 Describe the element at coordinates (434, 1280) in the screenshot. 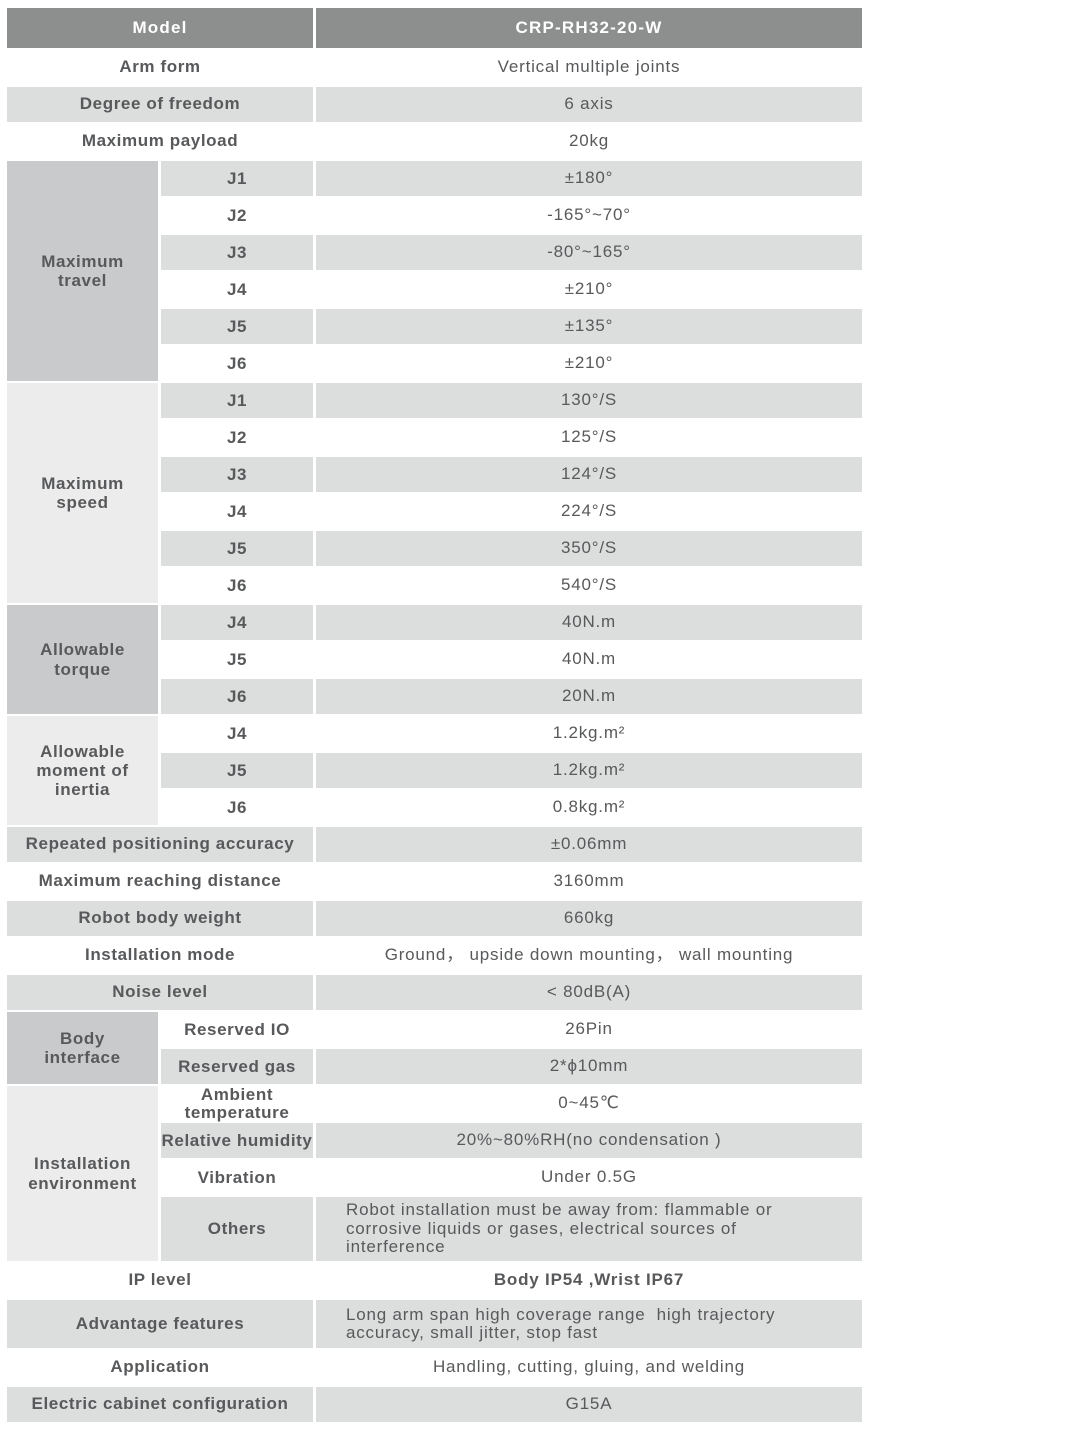

I see `spec-row-ip-level: IP level Body IP54 ,Wrist IP67` at that location.